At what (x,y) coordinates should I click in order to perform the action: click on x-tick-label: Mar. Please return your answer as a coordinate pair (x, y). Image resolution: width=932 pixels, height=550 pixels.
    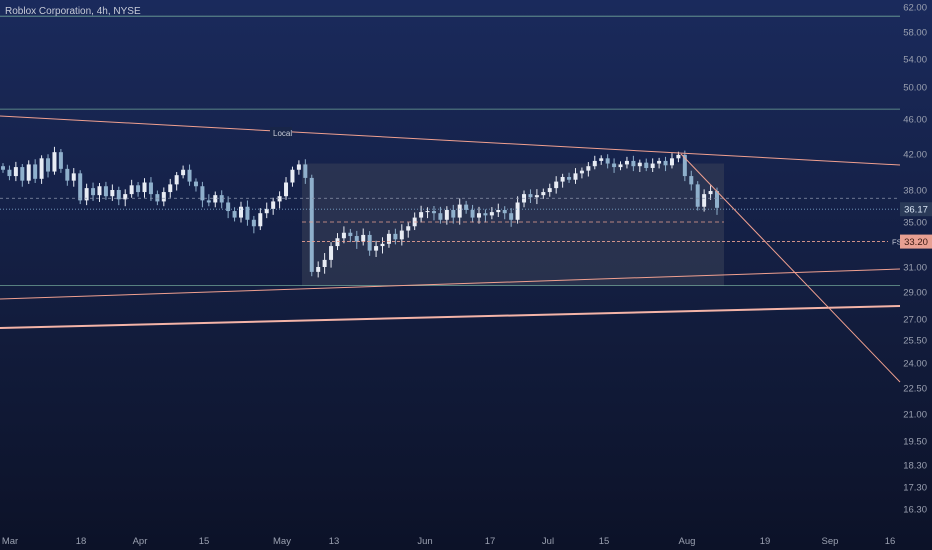
    Looking at the image, I should click on (10, 541).